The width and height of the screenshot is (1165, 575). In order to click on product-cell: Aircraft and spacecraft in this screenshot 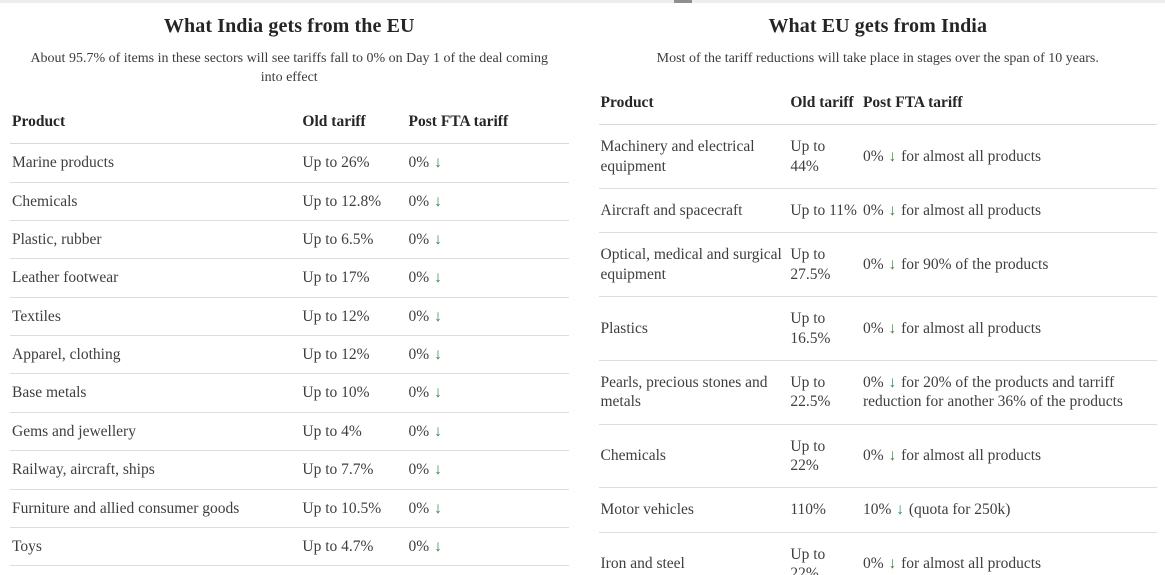, I will do `click(693, 211)`.